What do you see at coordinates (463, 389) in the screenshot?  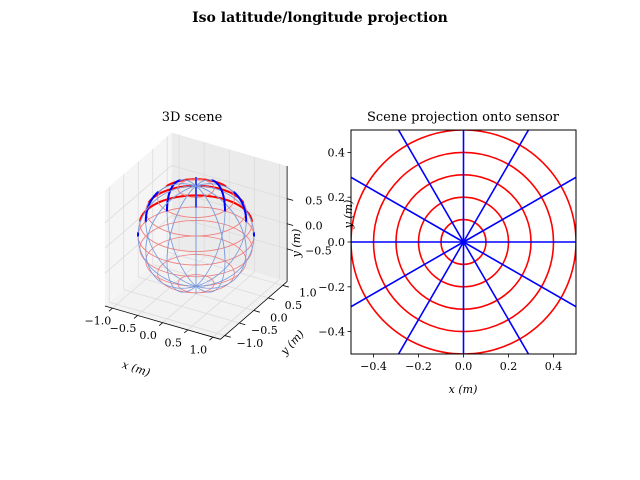 I see `projection-xlabel: x (m)` at bounding box center [463, 389].